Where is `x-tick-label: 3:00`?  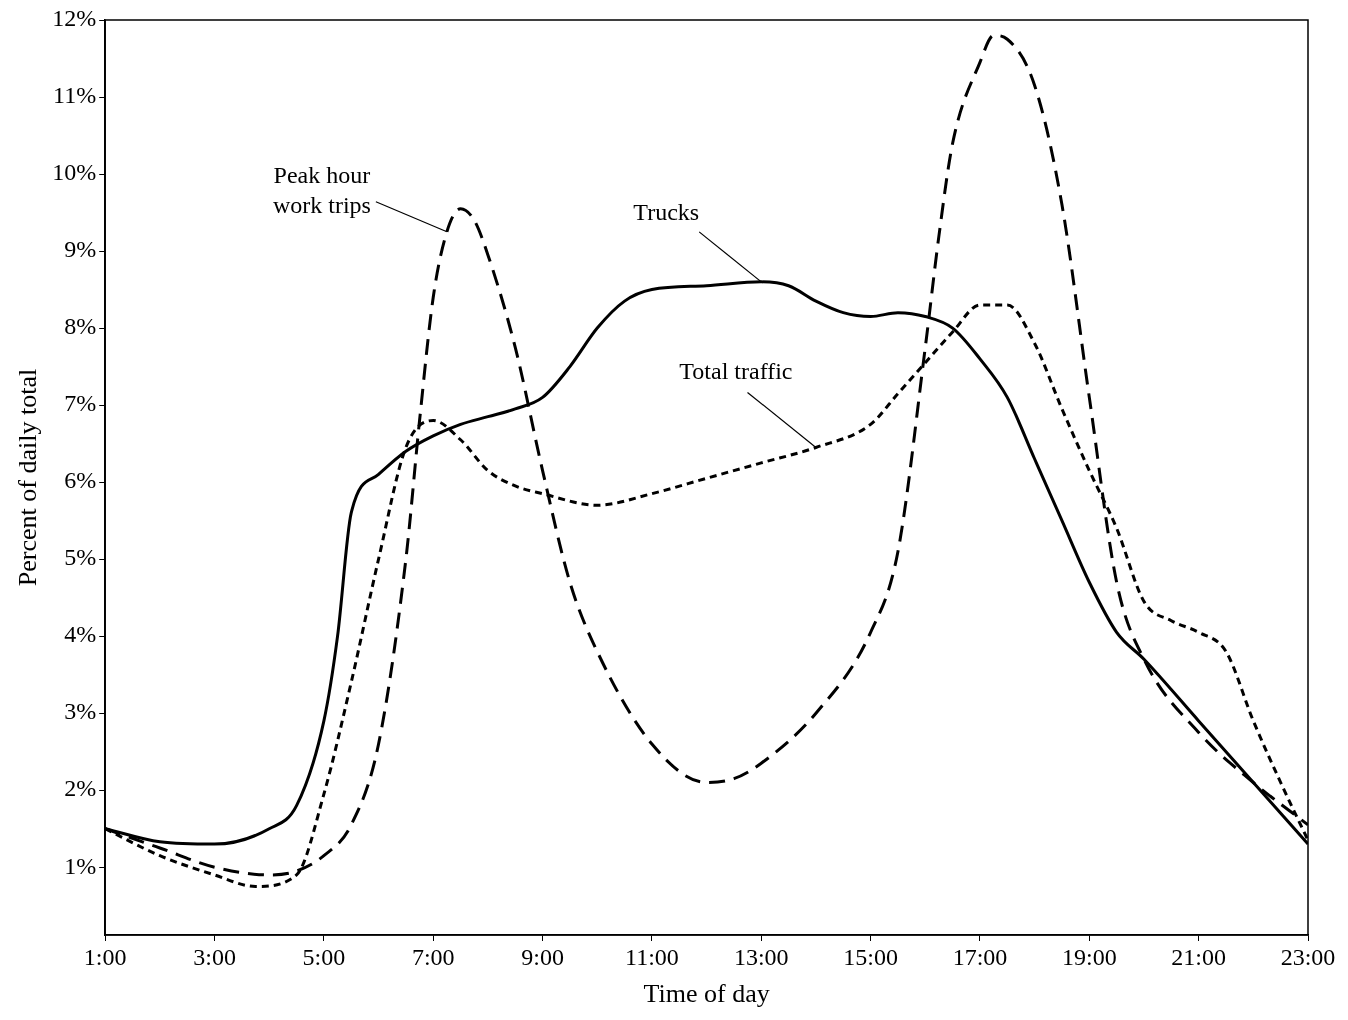
x-tick-label: 3:00 is located at coordinates (214, 956).